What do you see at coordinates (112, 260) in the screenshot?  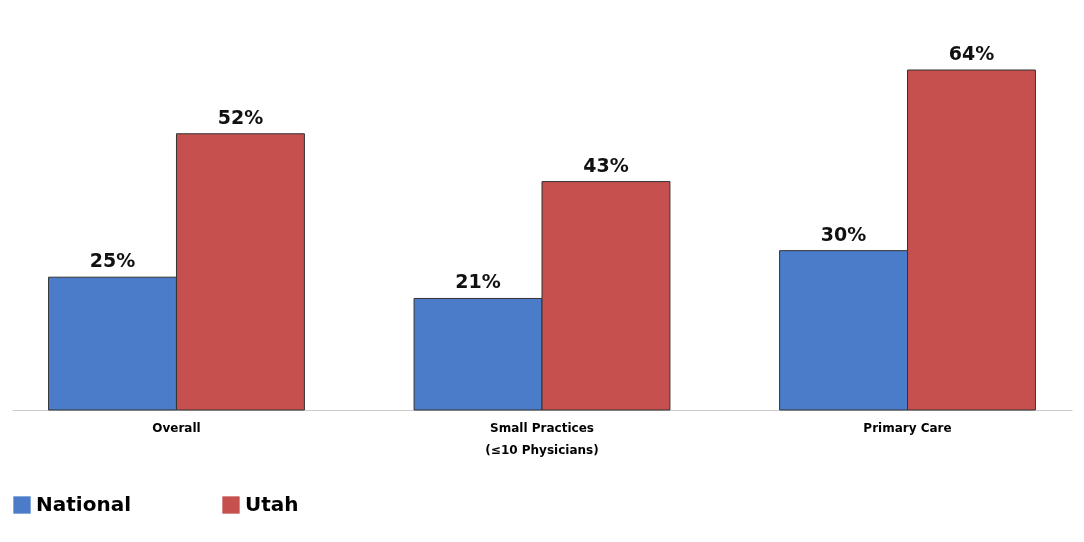 I see `data-label: 25%` at bounding box center [112, 260].